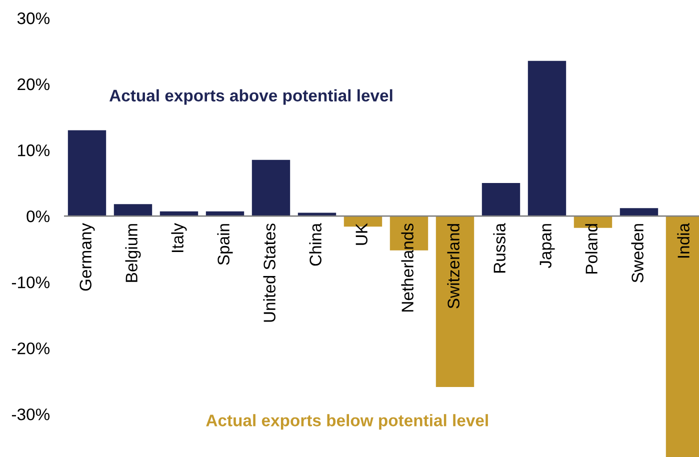 This screenshot has height=457, width=699. What do you see at coordinates (407, 268) in the screenshot?
I see `x-tick-label: Netherlands` at bounding box center [407, 268].